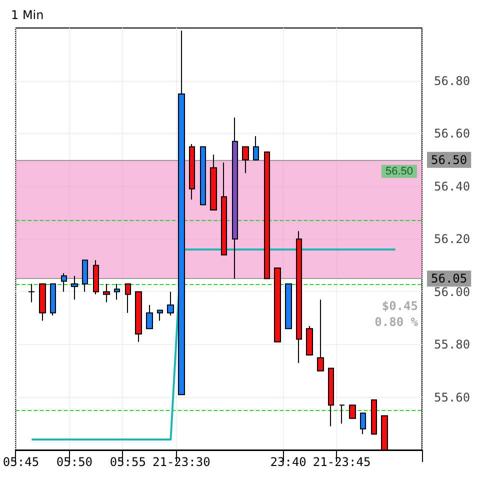  What do you see at coordinates (452, 397) in the screenshot?
I see `y-tick-label: 55.60` at bounding box center [452, 397].